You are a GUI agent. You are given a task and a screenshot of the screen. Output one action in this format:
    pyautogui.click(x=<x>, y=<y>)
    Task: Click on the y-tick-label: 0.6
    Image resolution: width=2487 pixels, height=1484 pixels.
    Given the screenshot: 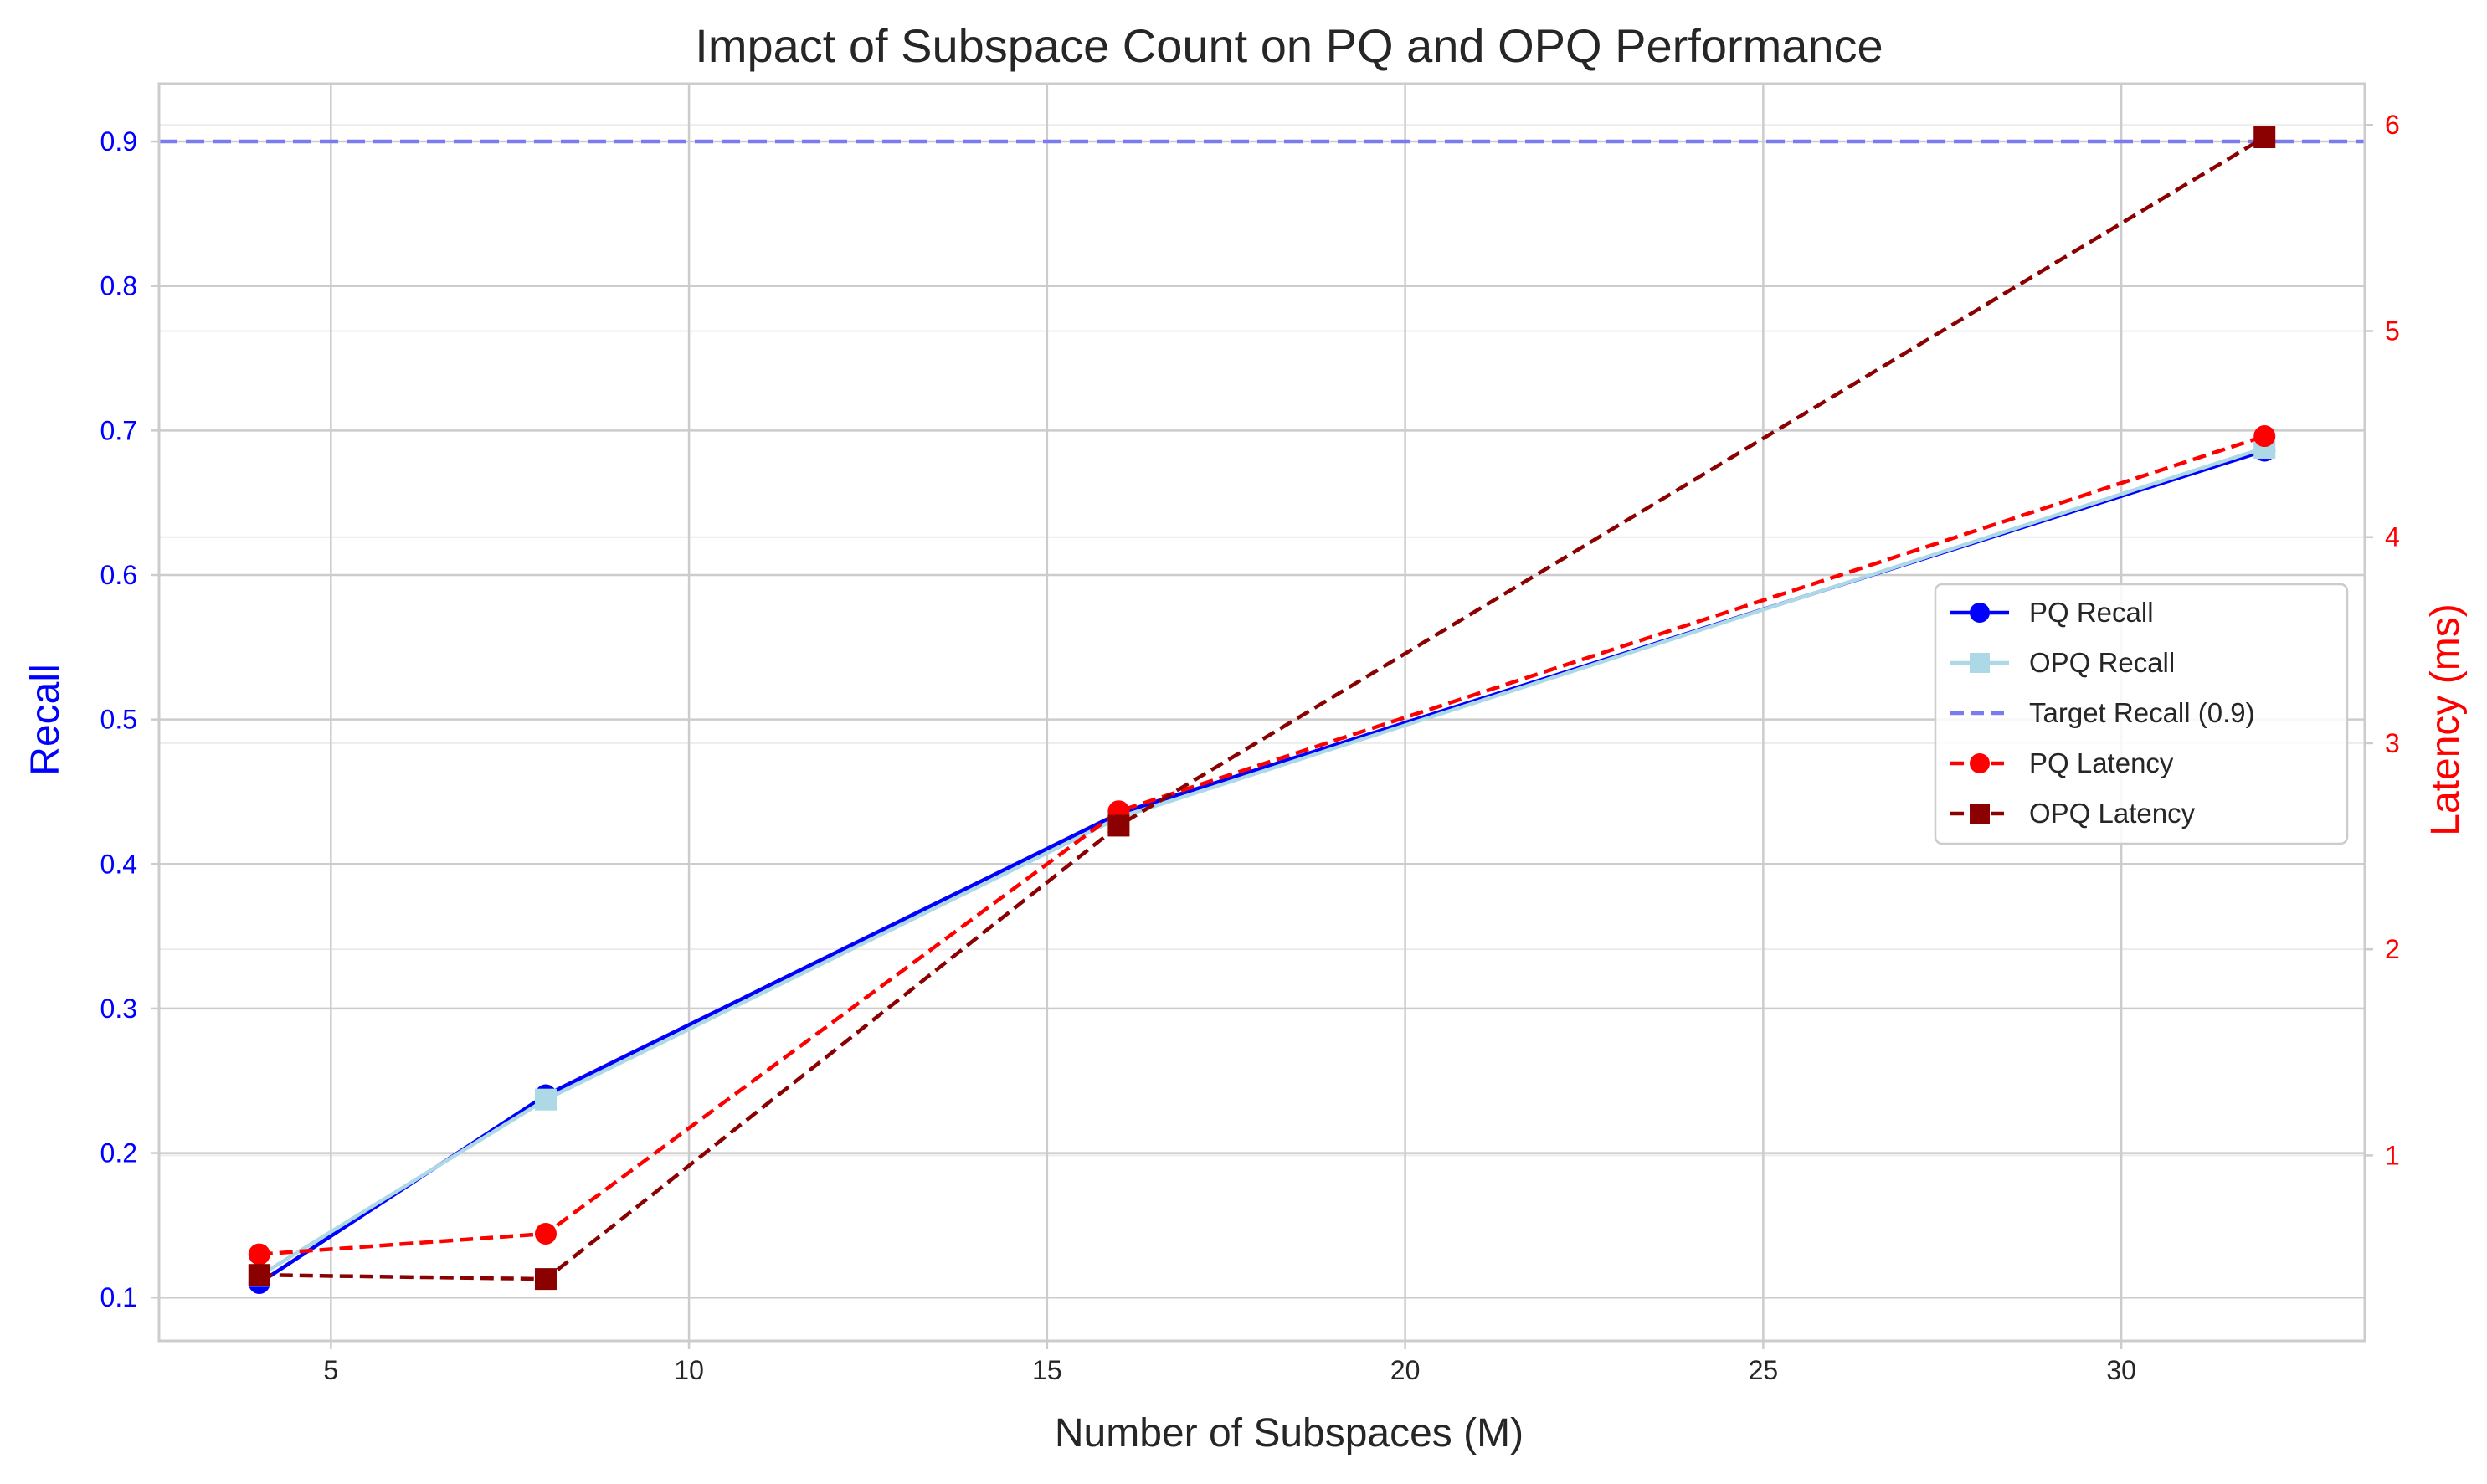 What is the action you would take?
    pyautogui.click(x=119, y=575)
    